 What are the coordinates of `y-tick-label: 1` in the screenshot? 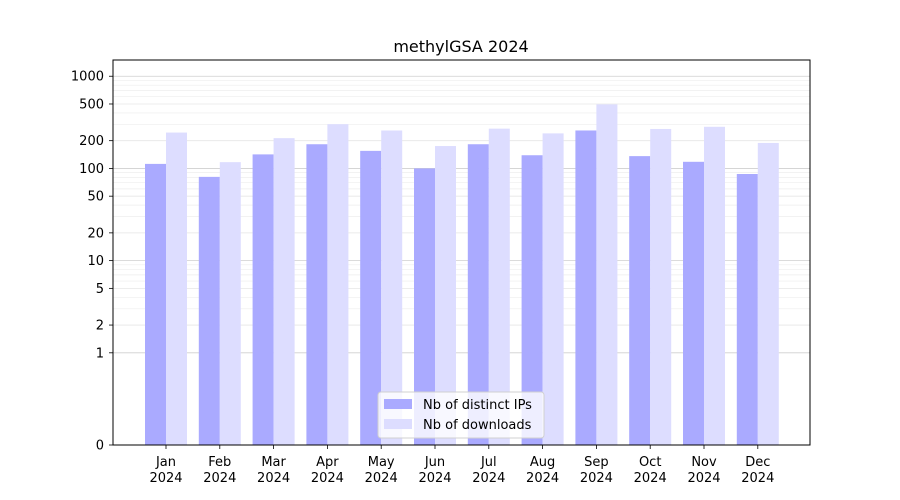 It's located at (100, 353).